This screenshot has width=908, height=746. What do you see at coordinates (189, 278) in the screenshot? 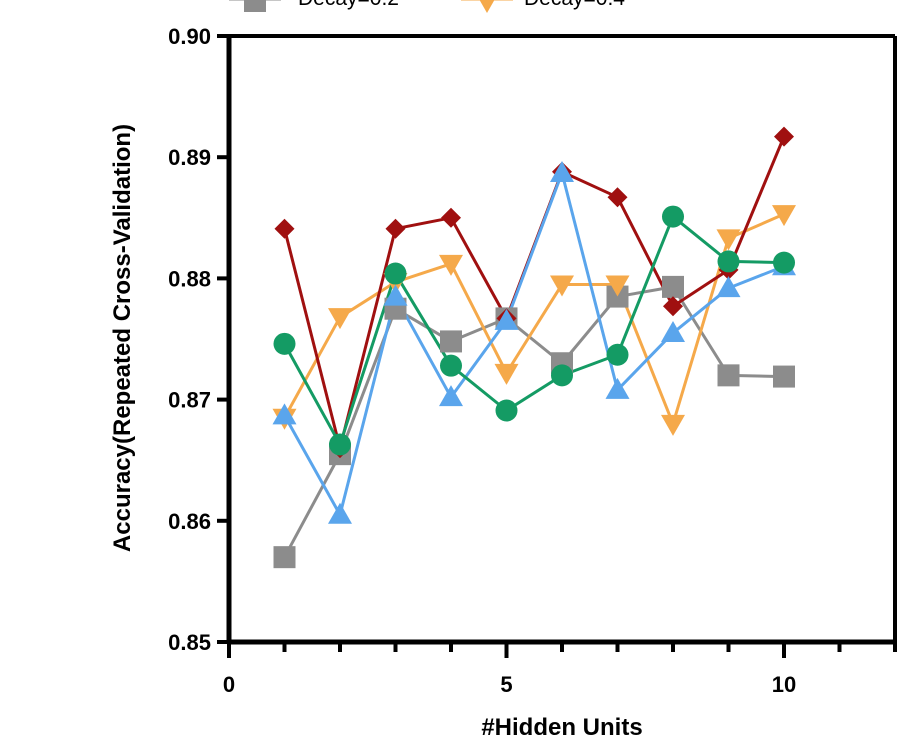
I see `y-tick-label: 0.88` at bounding box center [189, 278].